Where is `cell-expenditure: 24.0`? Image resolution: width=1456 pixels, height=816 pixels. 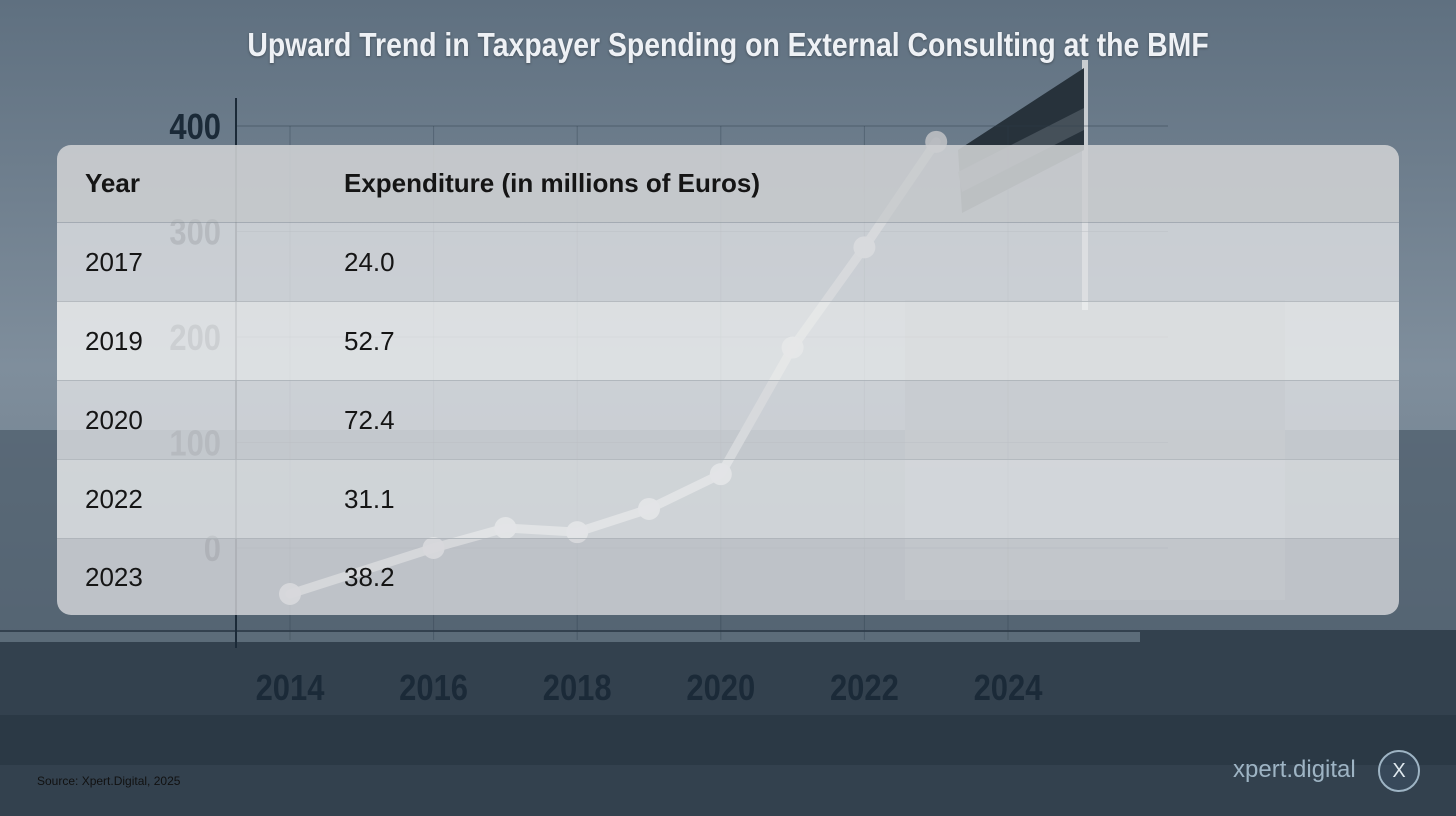 cell-expenditure: 24.0 is located at coordinates (369, 262).